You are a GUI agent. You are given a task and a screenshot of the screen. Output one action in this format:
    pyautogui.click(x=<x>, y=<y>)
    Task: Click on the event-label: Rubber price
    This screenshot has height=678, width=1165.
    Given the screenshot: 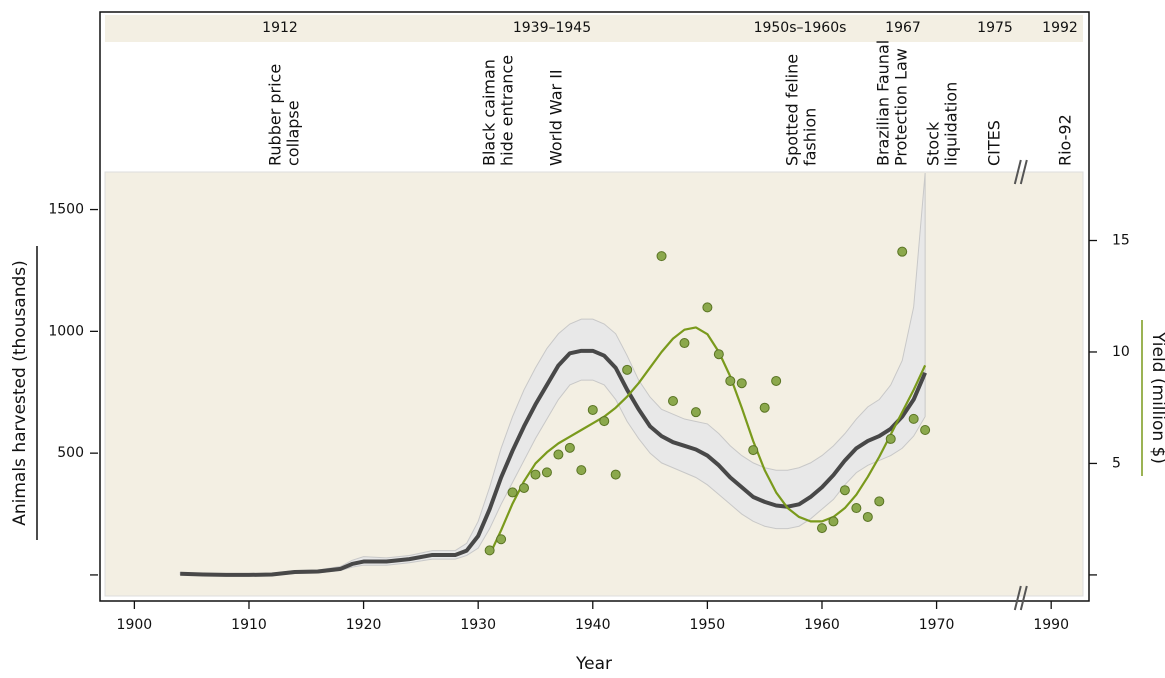 What is the action you would take?
    pyautogui.click(x=275, y=115)
    